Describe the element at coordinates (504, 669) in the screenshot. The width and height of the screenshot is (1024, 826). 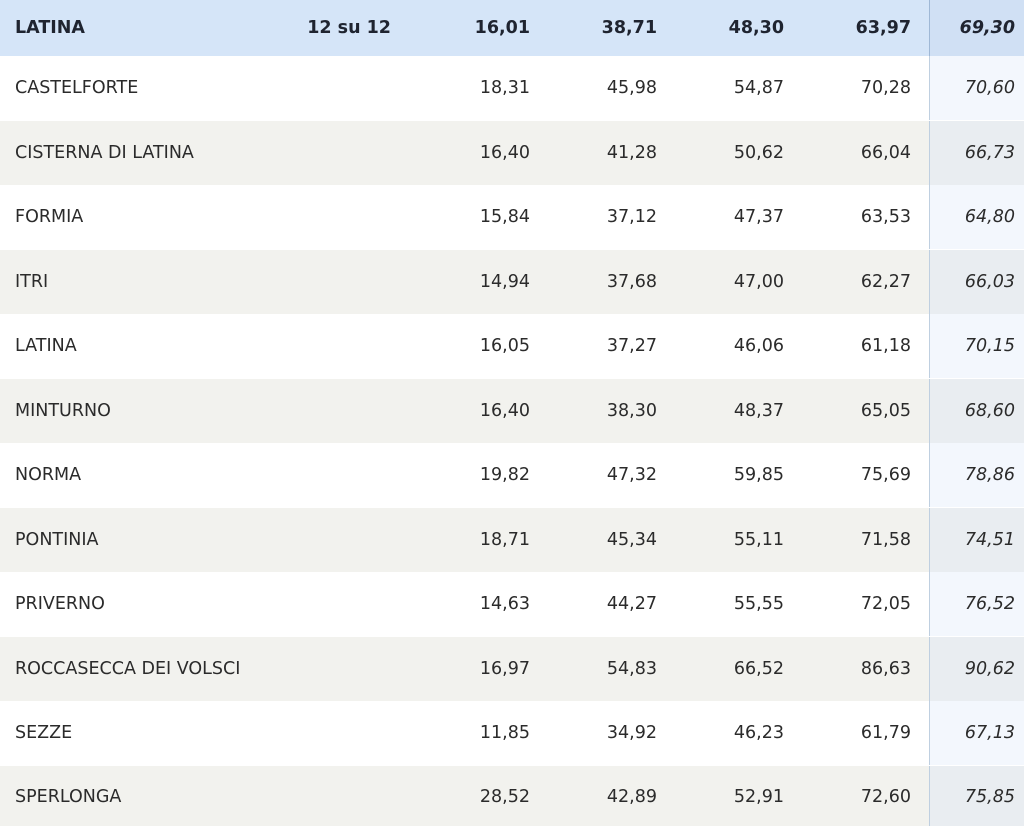
I see `turnout-value-1: 16,97` at that location.